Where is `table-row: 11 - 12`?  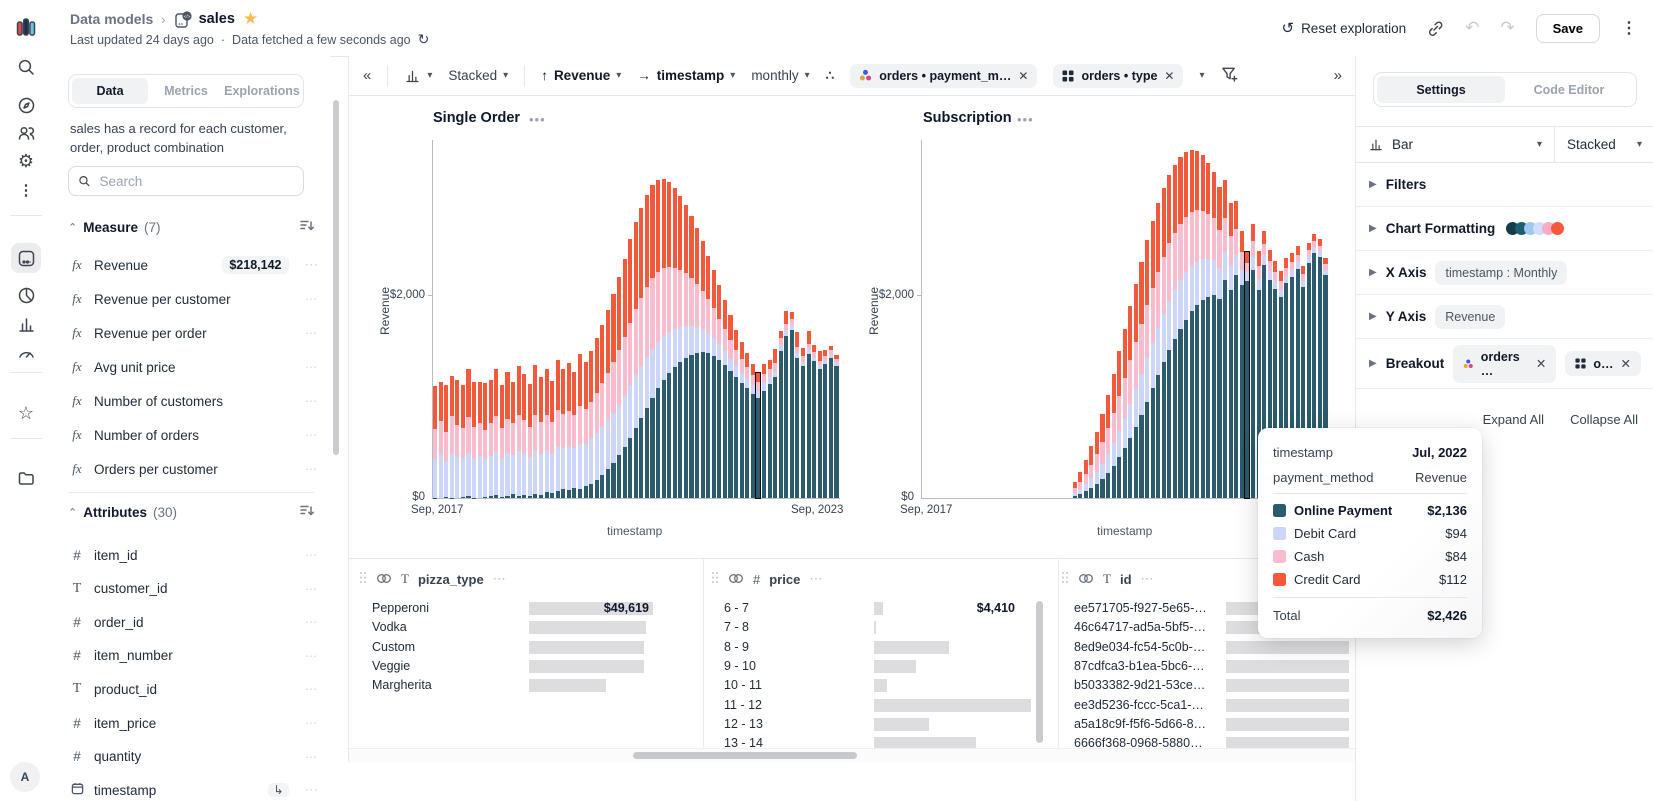
table-row: 11 - 12 is located at coordinates (881, 705).